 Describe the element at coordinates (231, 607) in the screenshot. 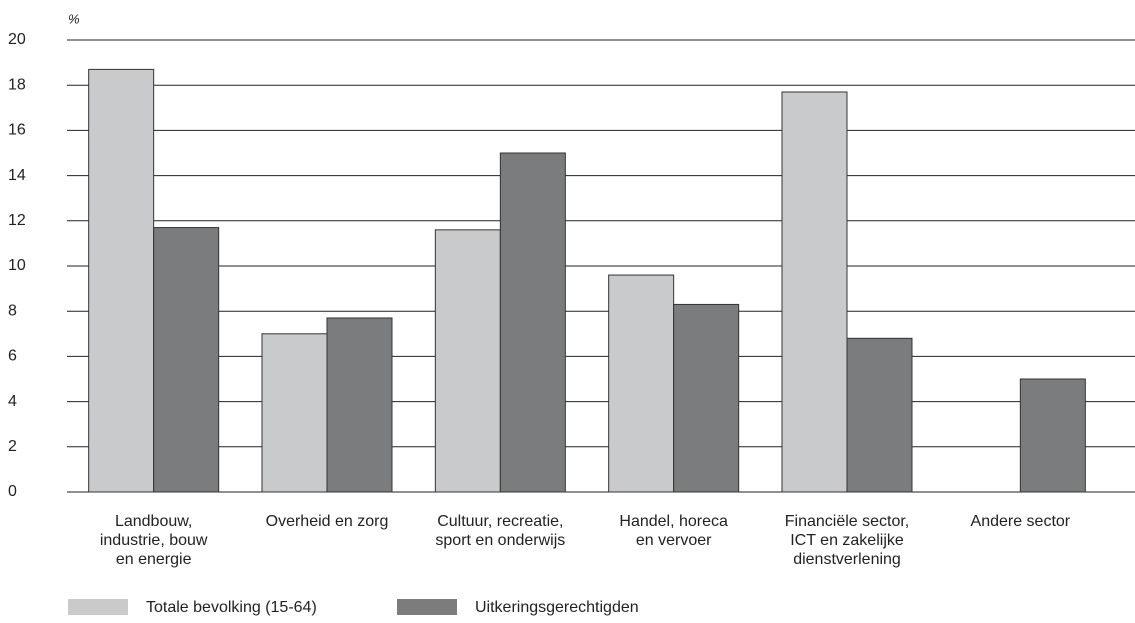

I see `legend-label: Totale bevolking (15-64)` at that location.